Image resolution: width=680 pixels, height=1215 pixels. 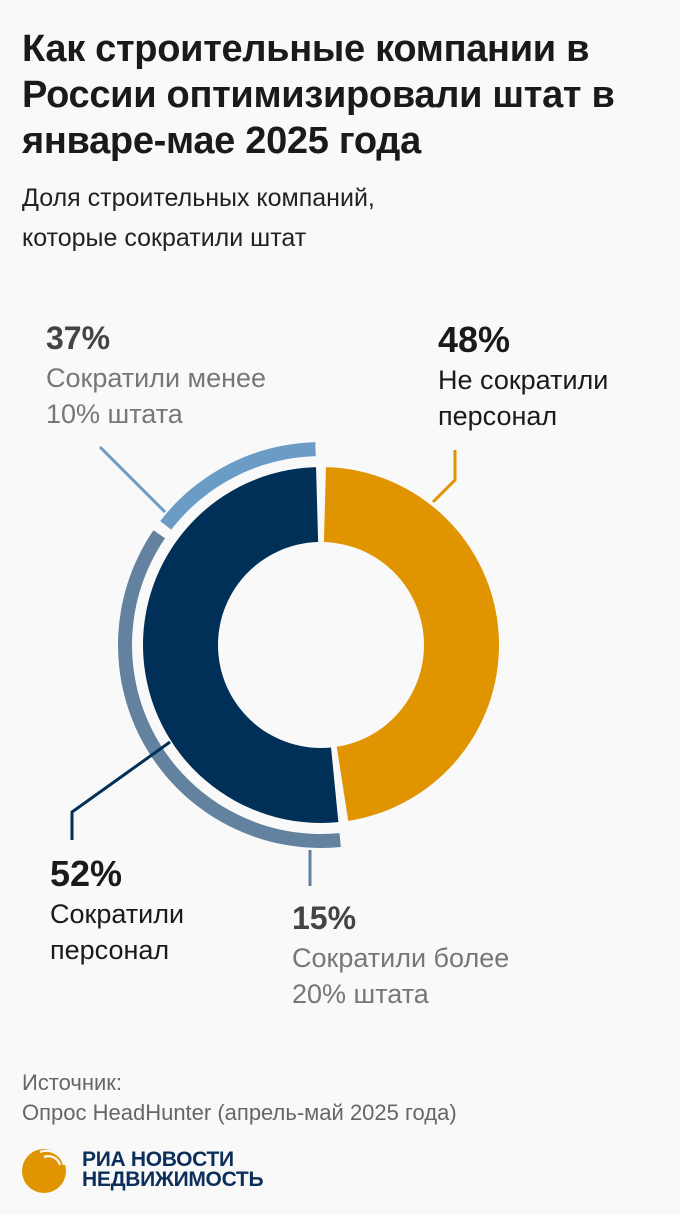 I want to click on leader-line-less10, so click(x=132, y=479).